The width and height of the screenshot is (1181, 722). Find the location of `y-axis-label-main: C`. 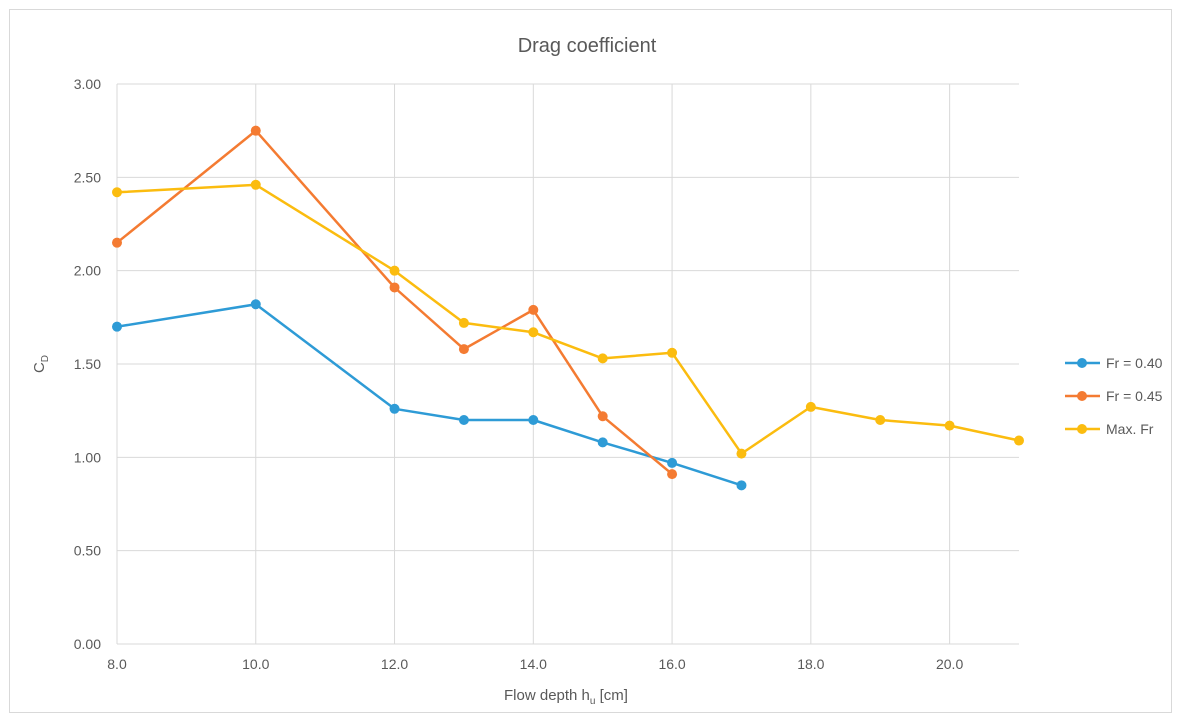

y-axis-label-main: C is located at coordinates (39, 367).